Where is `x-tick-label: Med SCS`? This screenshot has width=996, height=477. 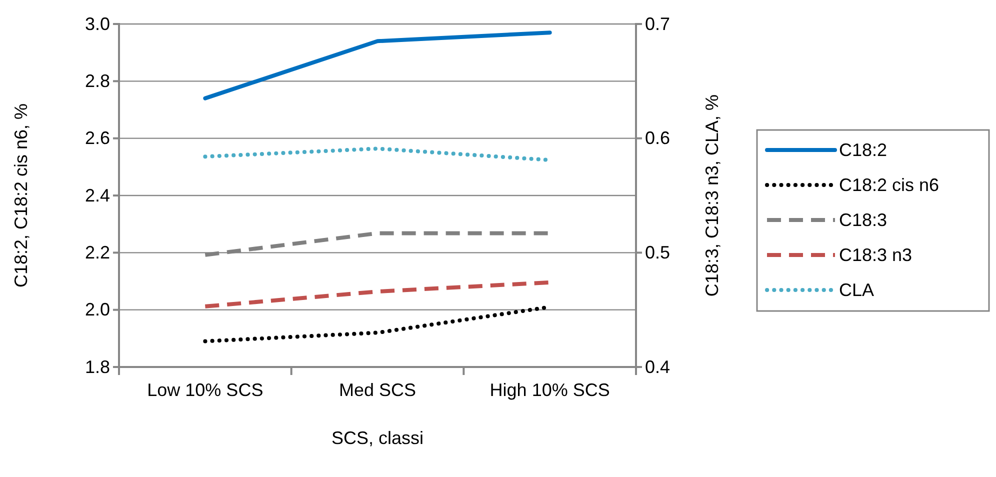 x-tick-label: Med SCS is located at coordinates (377, 390).